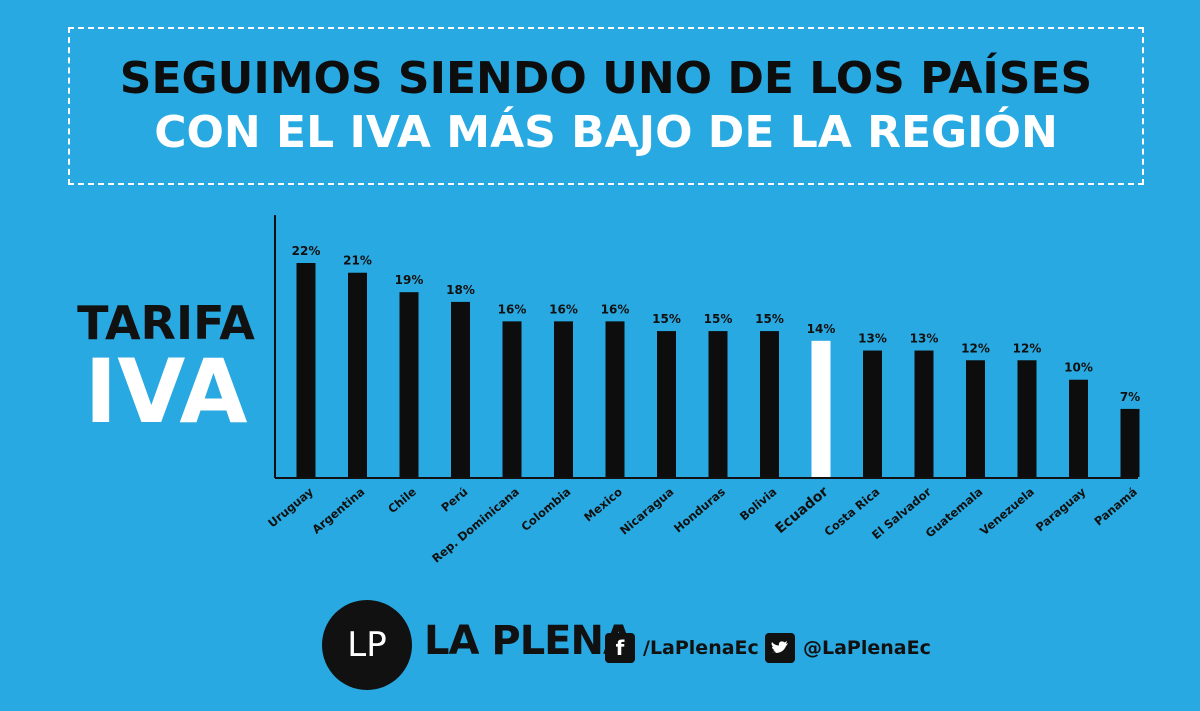  I want to click on bar-honduras, so click(718, 404).